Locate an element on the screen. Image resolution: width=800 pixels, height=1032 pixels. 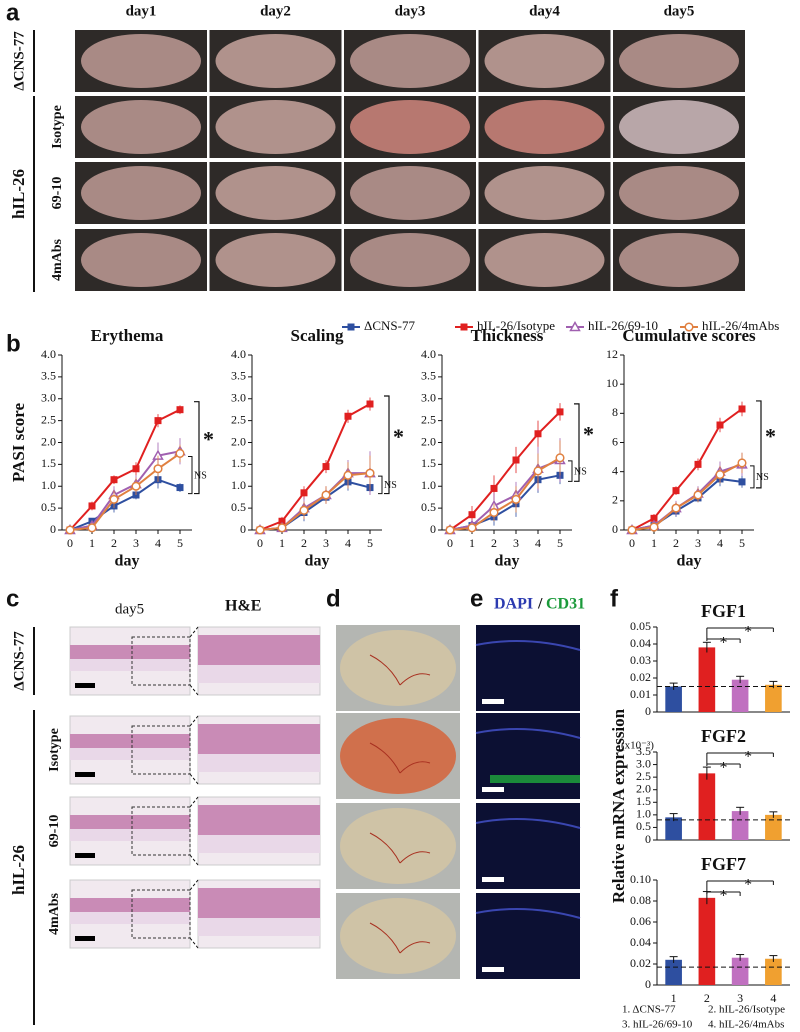
panel-title: CD31 is located at coordinates (565, 604).